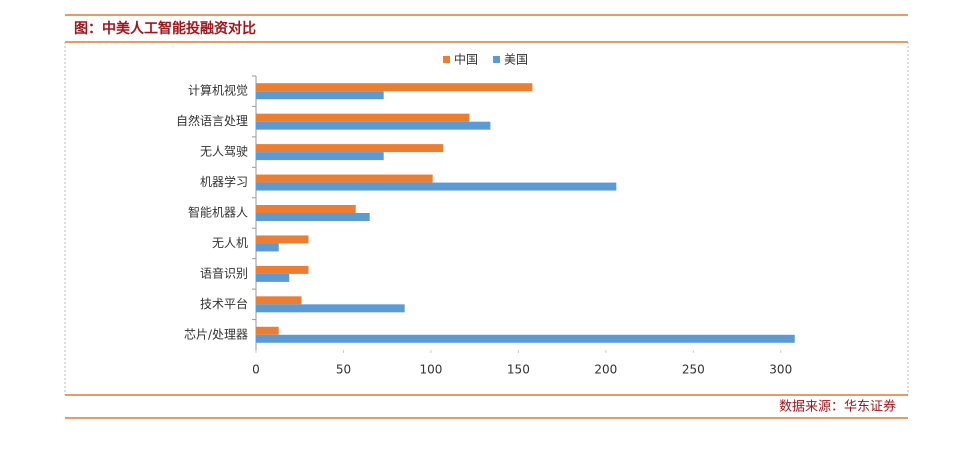 The width and height of the screenshot is (975, 456). What do you see at coordinates (466, 59) in the screenshot?
I see `legend-label: 中国` at bounding box center [466, 59].